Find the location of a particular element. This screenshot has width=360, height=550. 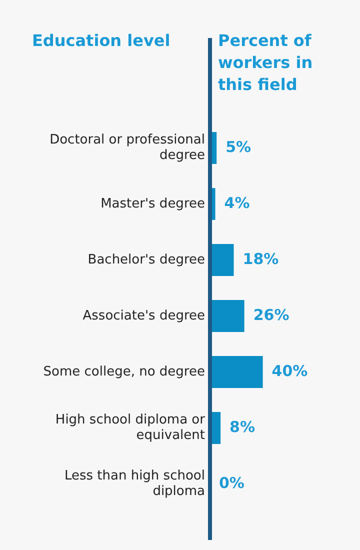

y-tick-label: High school diploma or equivalent is located at coordinates (130, 428).